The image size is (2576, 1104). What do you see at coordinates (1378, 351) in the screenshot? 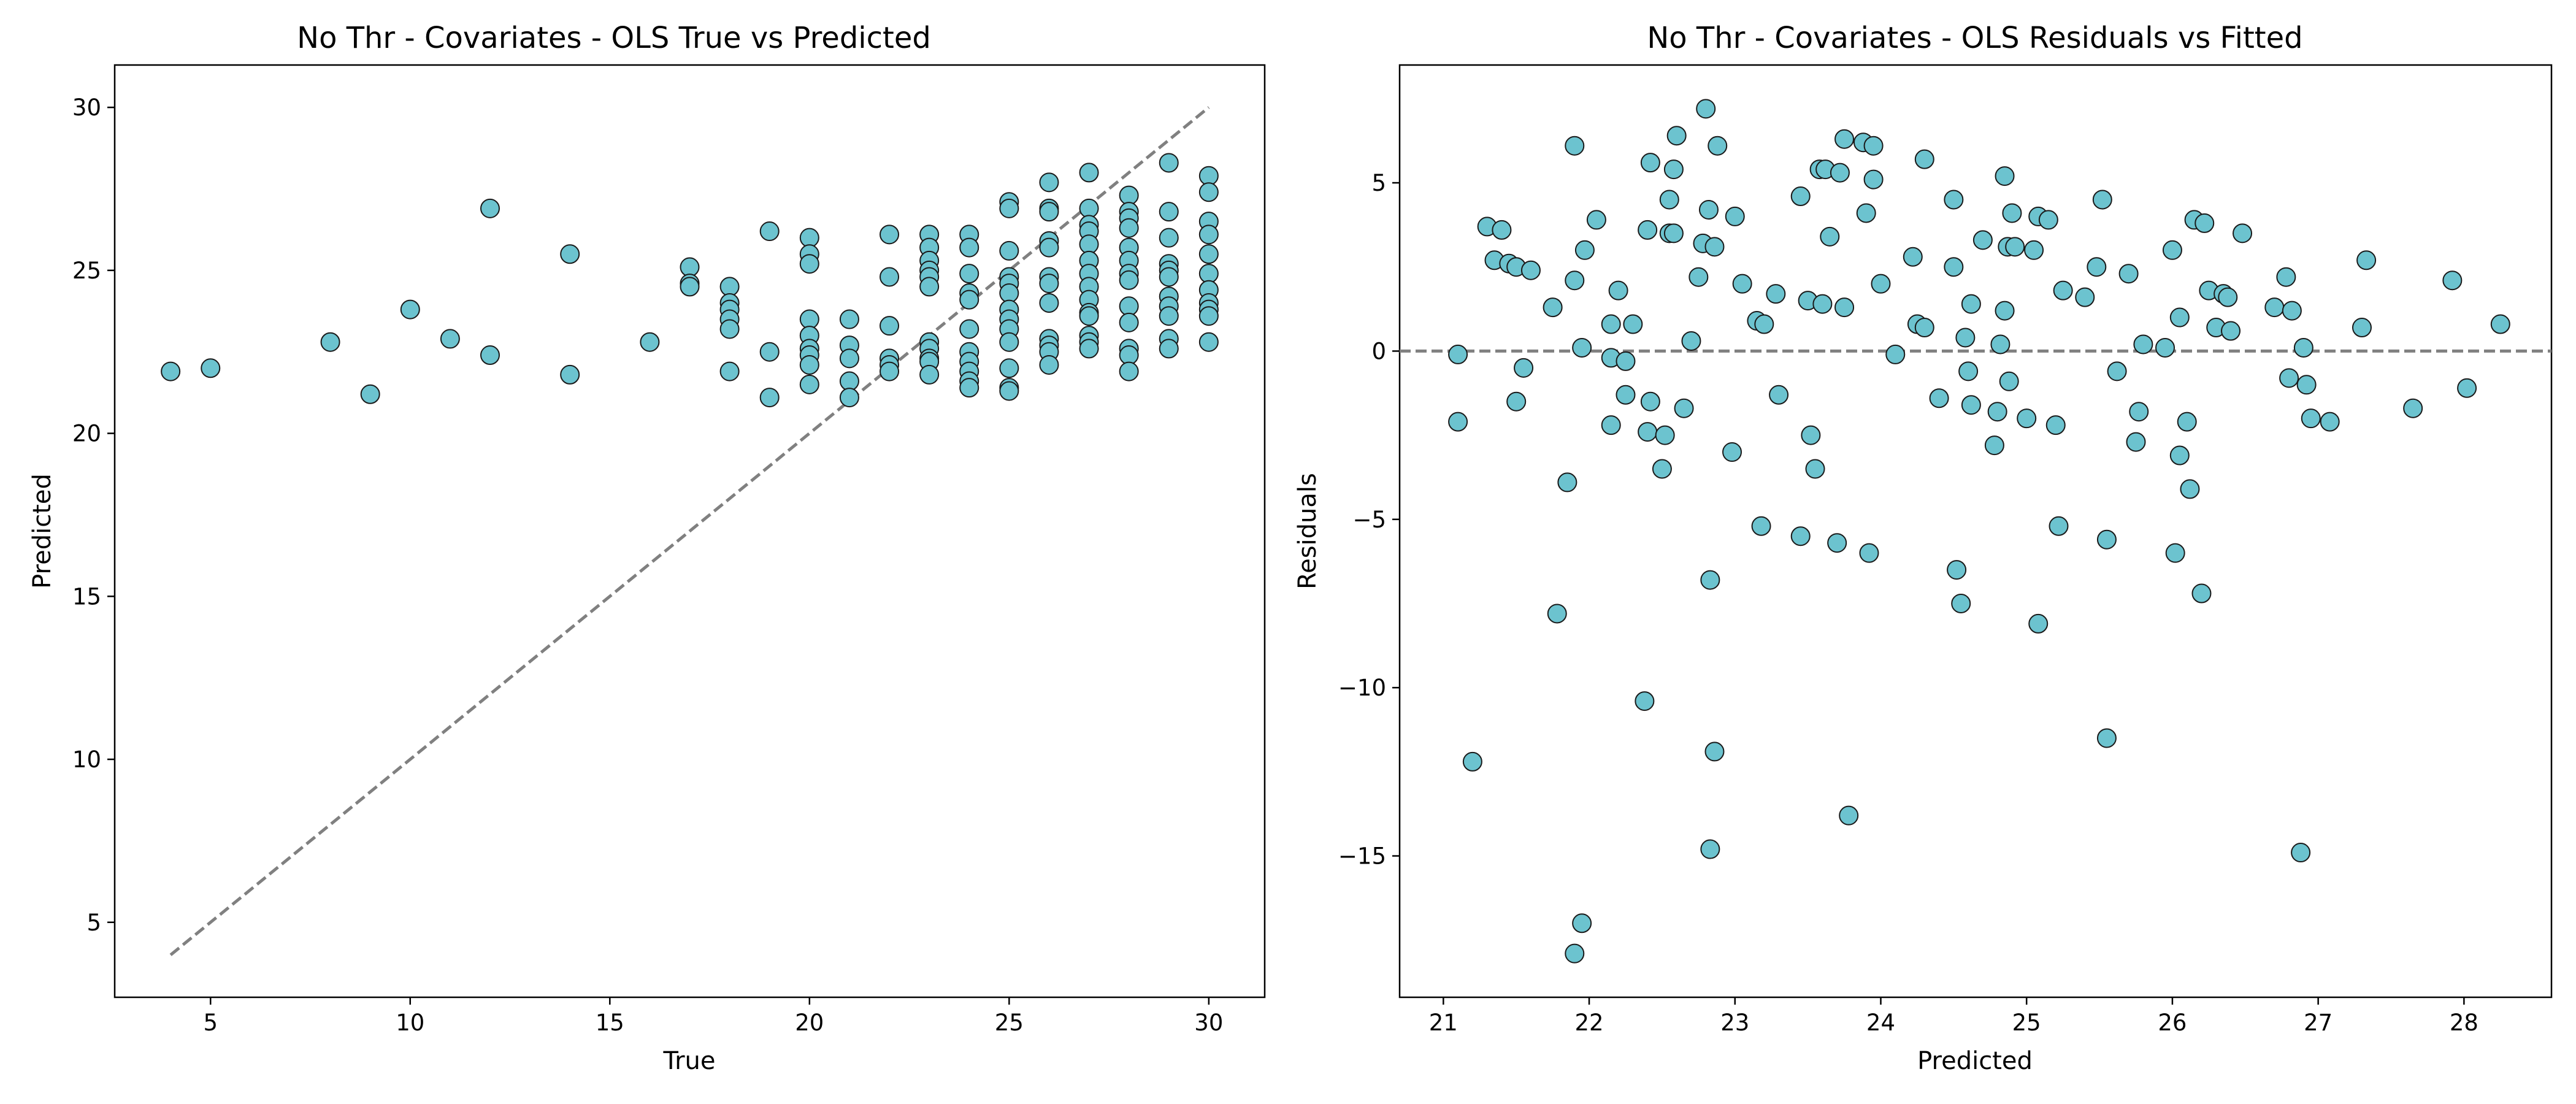
I see `y-tick-label: 0` at bounding box center [1378, 351].